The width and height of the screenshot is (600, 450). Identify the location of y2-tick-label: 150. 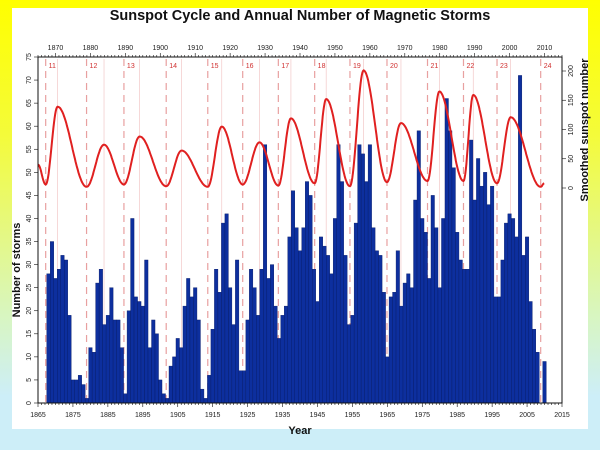
(571, 100).